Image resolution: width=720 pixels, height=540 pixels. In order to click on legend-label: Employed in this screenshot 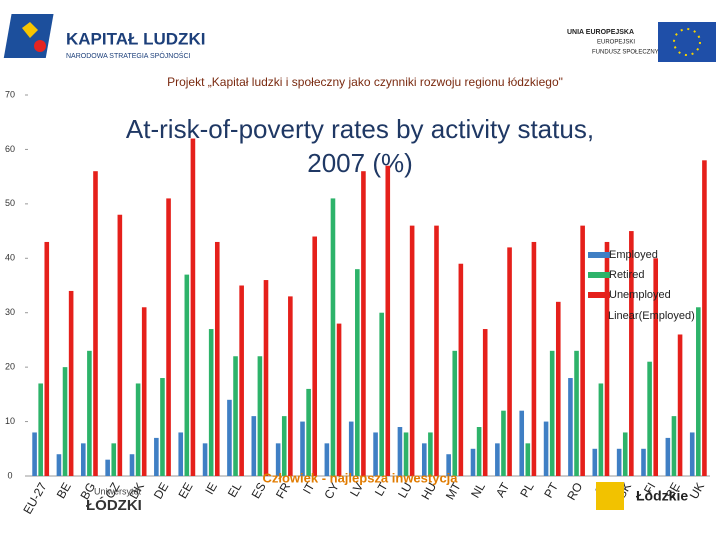, I will do `click(633, 255)`.